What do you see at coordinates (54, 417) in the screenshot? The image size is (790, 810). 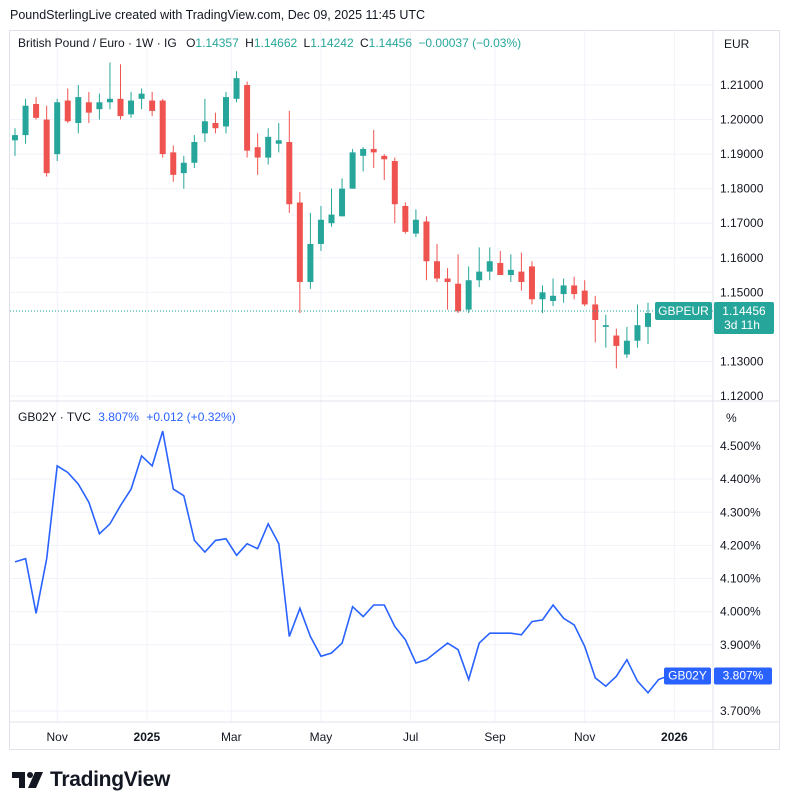 I see `lower-symbol: GB02Y · TVC` at bounding box center [54, 417].